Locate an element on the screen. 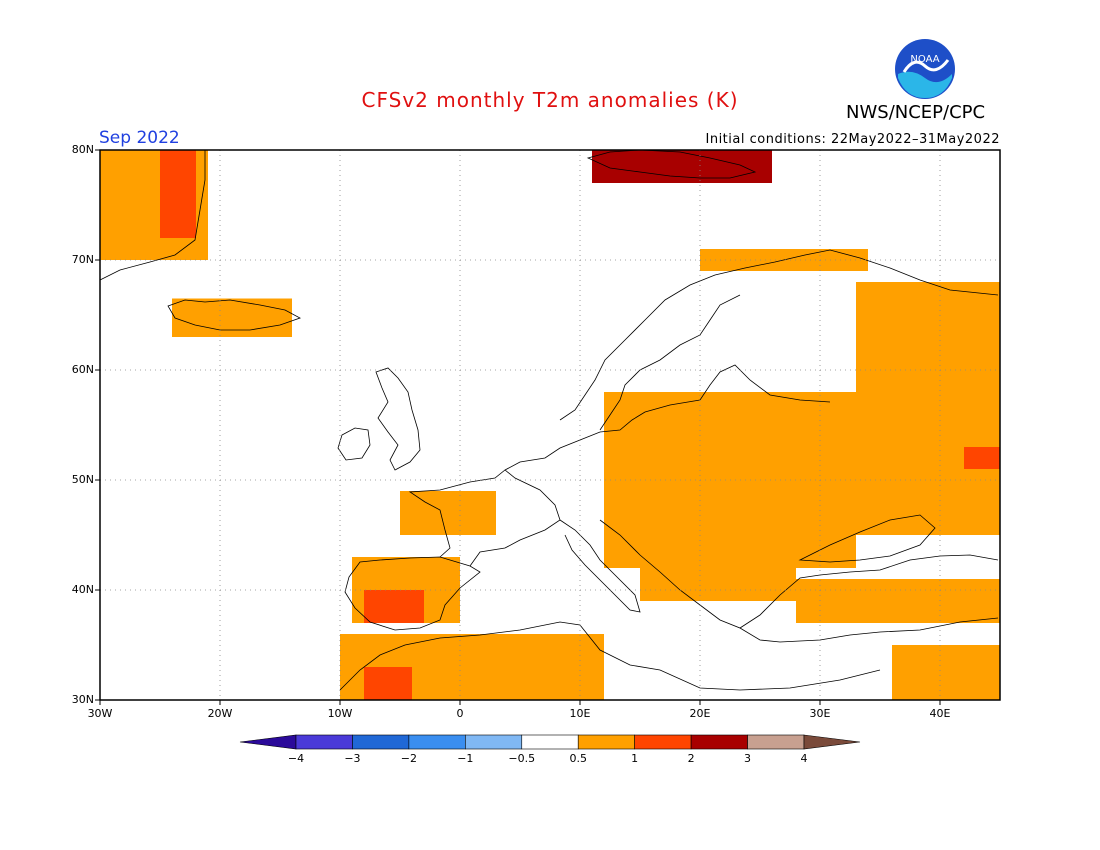  colorbar-tick-label: −3 is located at coordinates (352, 758).